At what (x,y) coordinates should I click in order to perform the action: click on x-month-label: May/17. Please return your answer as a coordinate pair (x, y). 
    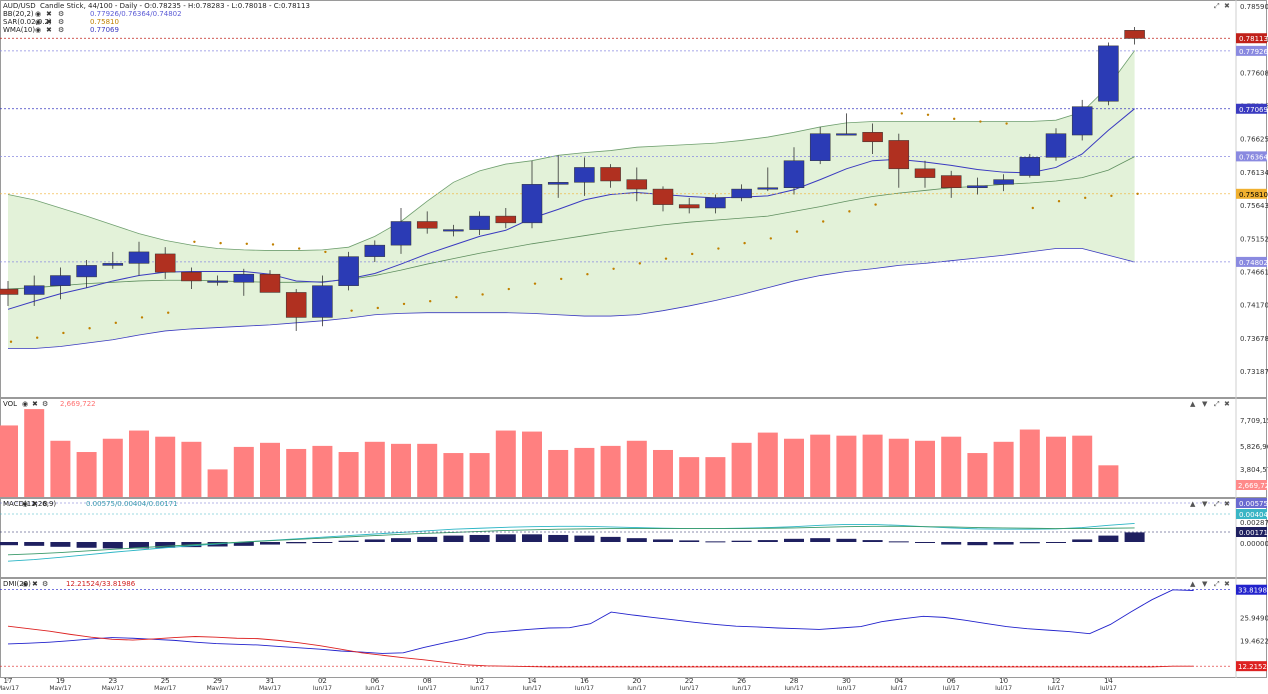
    Looking at the image, I should click on (113, 687).